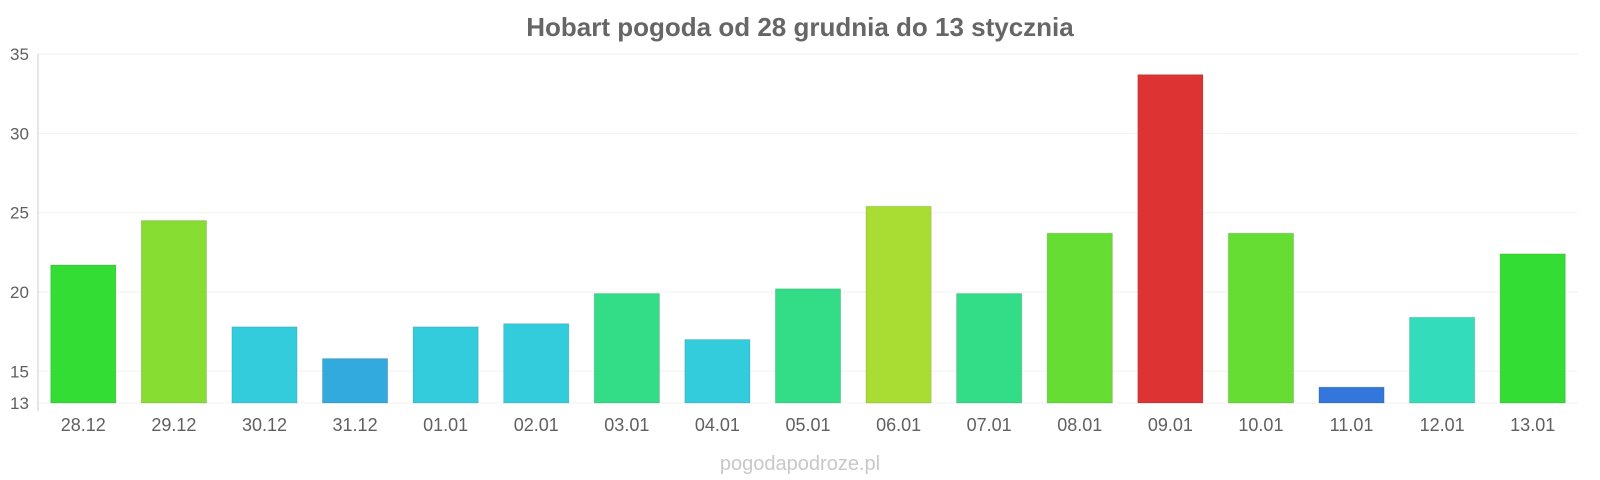  I want to click on bar-07.01, so click(989, 348).